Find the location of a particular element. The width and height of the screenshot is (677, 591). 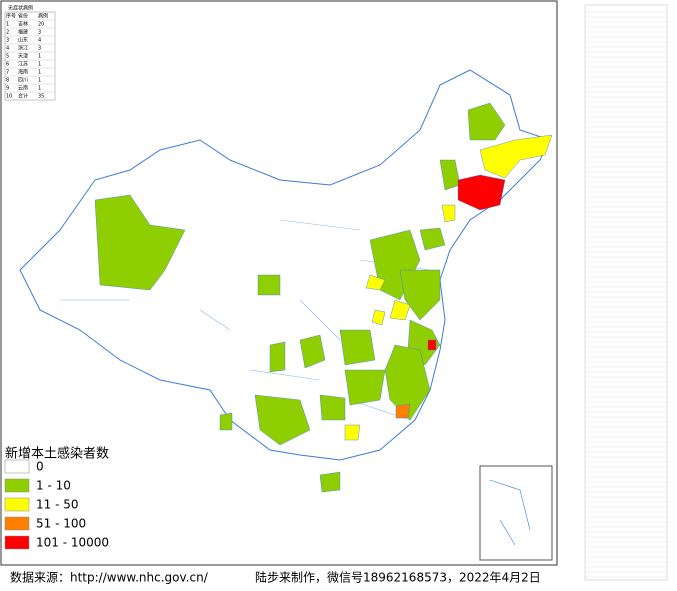

legend-label: 1 - 10 is located at coordinates (53, 486).